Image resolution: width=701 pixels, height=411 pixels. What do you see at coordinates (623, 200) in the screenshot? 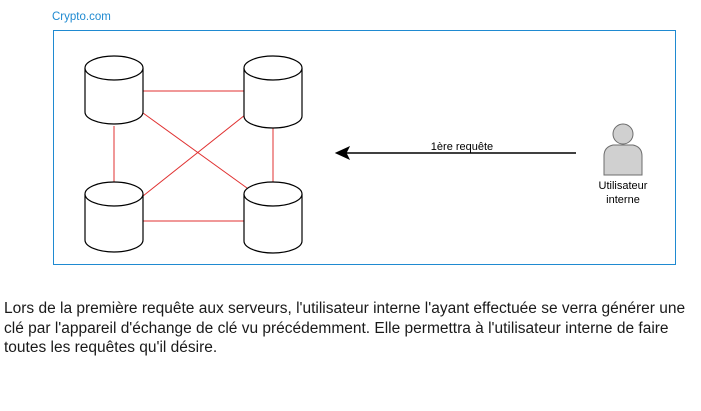
I see `user-label-line2: interne` at bounding box center [623, 200].